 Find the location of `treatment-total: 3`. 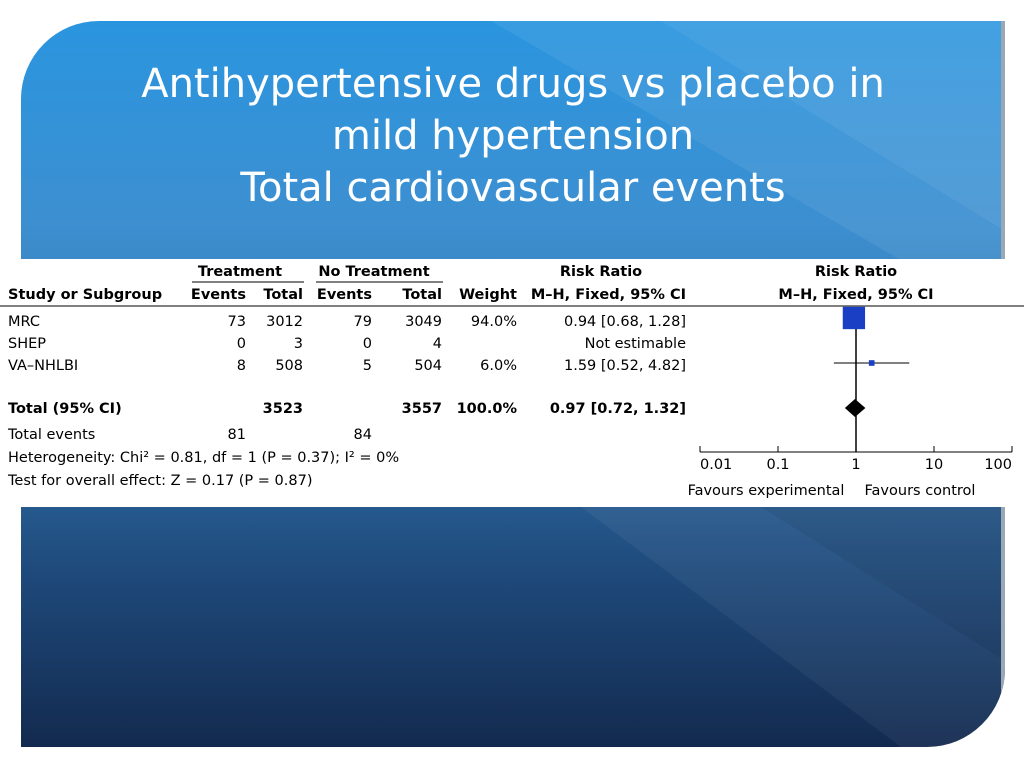

treatment-total: 3 is located at coordinates (298, 344).